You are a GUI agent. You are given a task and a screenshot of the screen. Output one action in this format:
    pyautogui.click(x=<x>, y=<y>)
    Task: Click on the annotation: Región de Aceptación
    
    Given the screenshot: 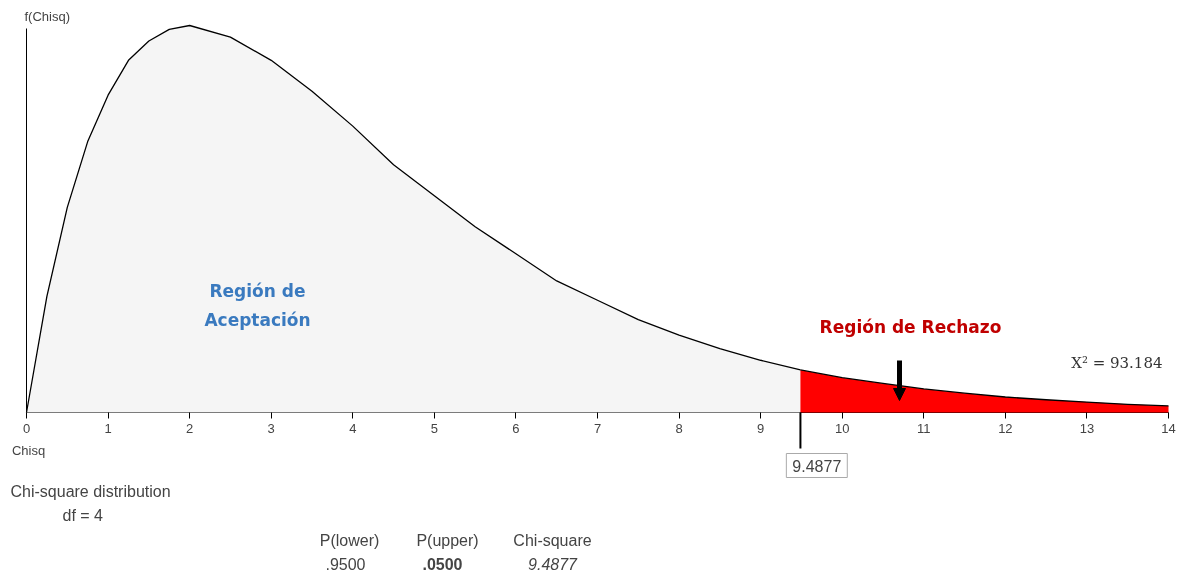 What is the action you would take?
    pyautogui.click(x=257, y=305)
    